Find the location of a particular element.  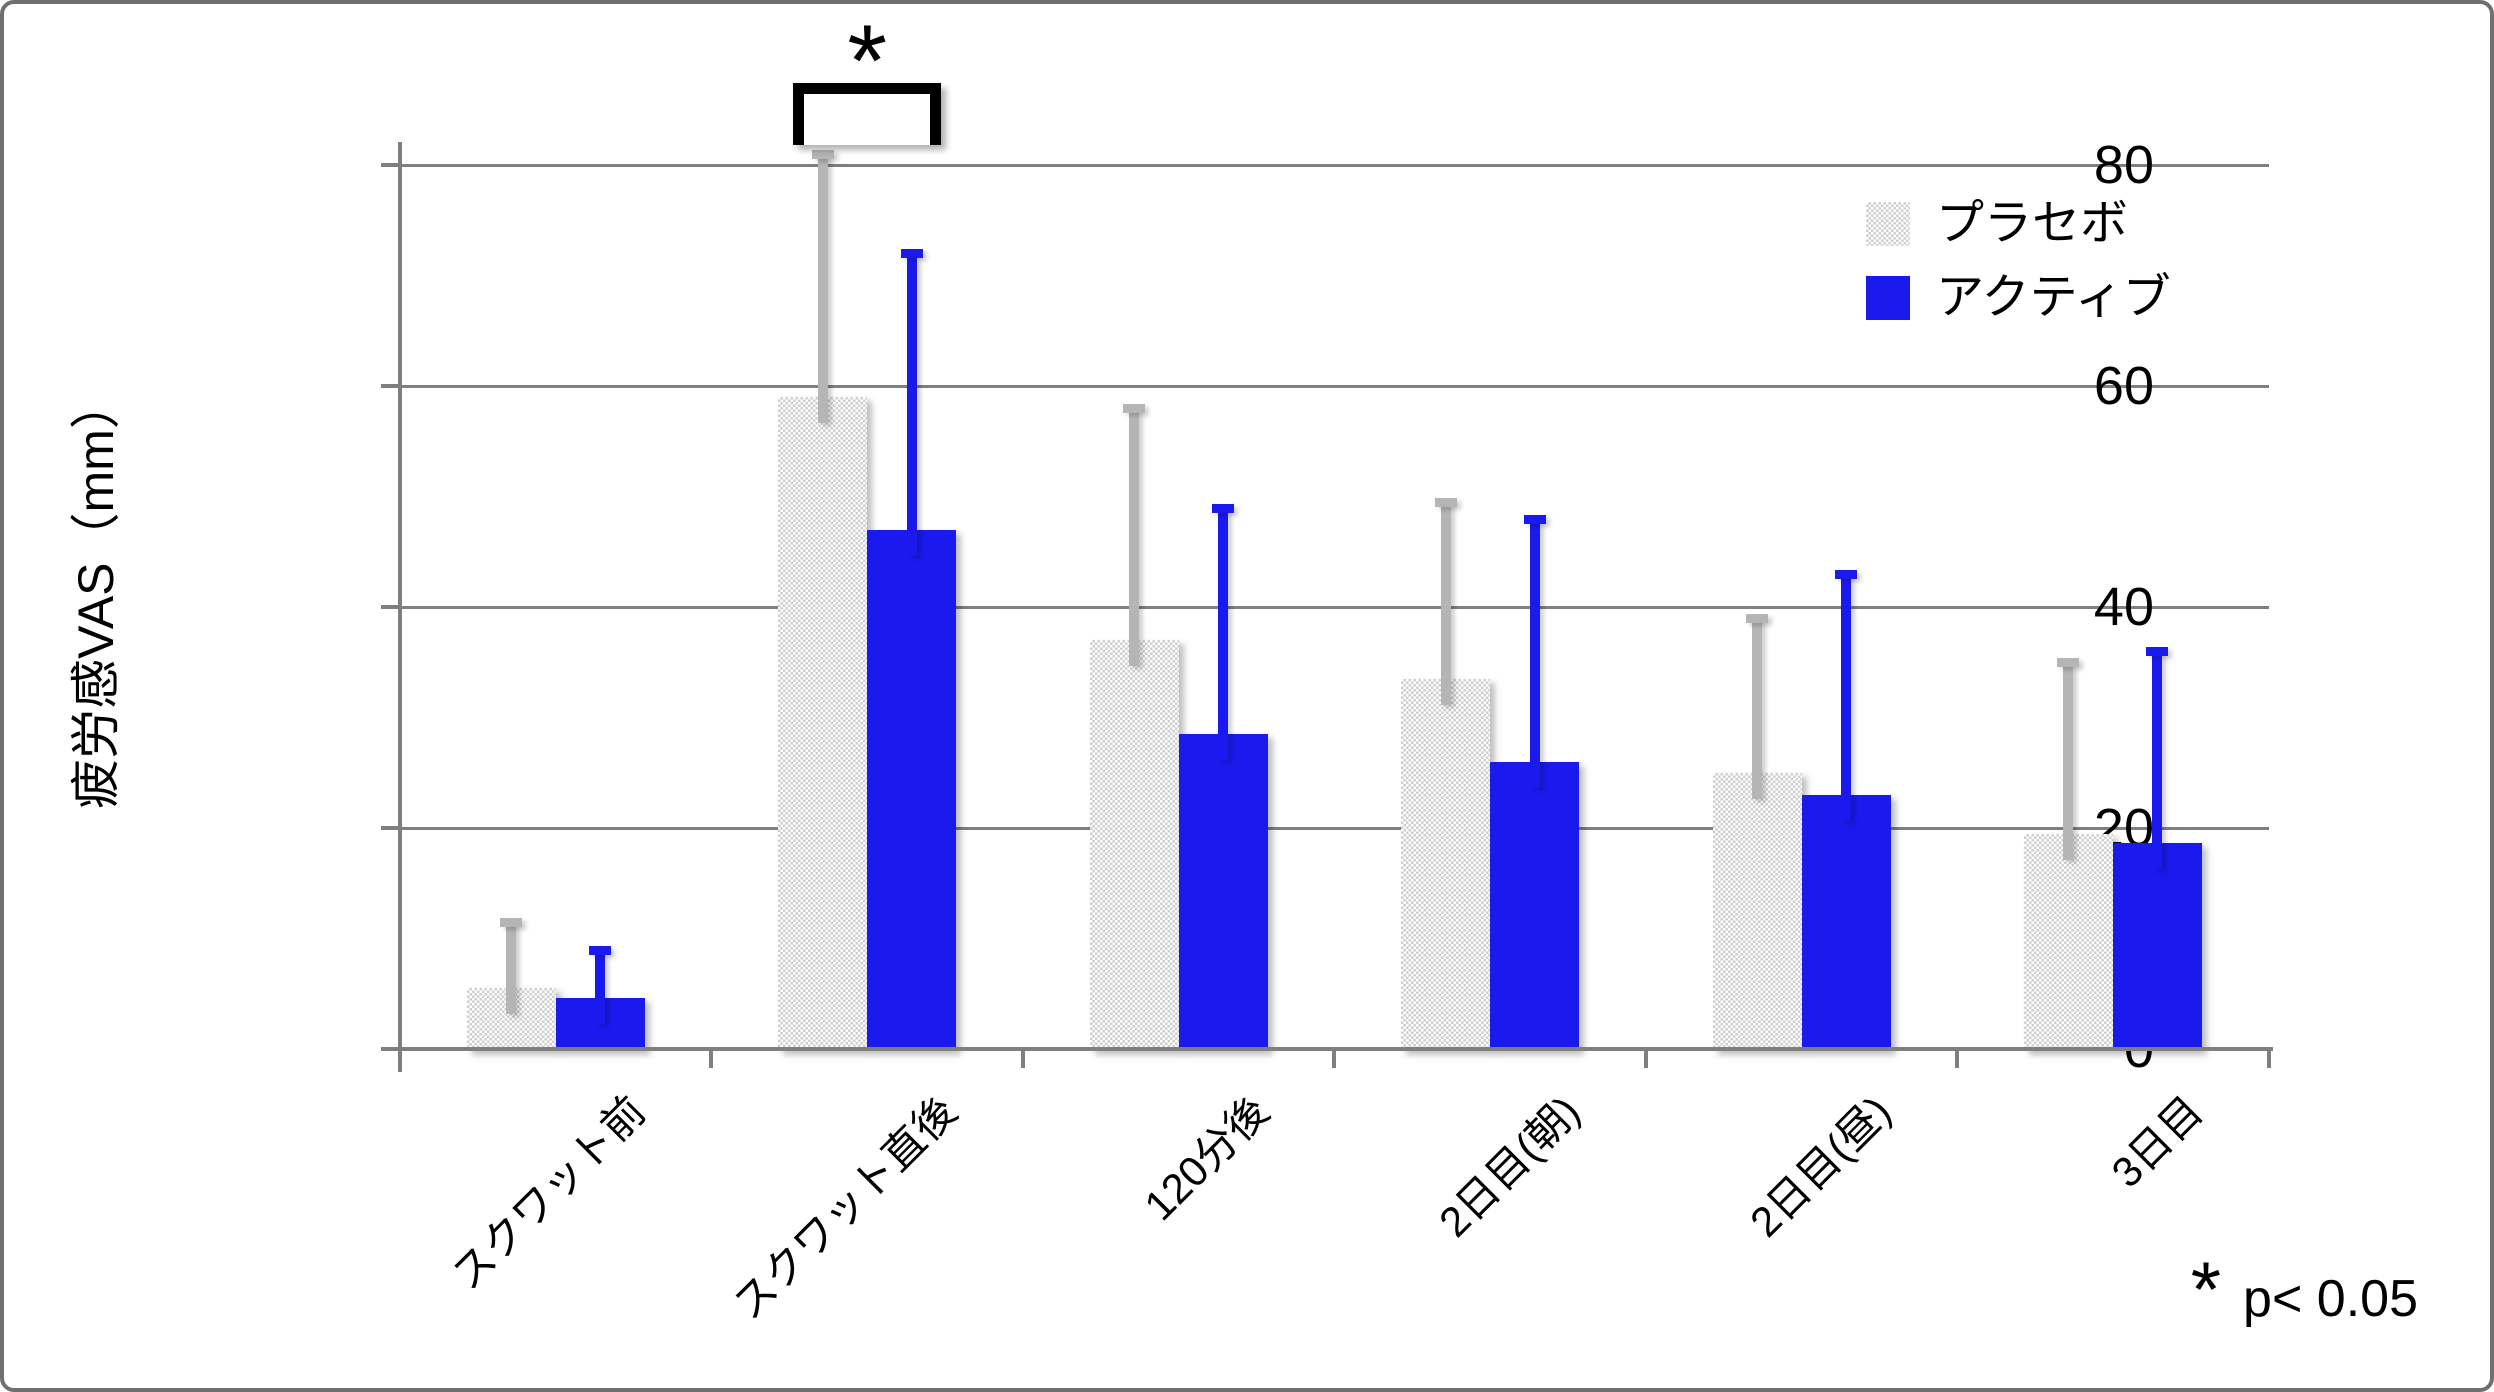

y-tick-label: 80 is located at coordinates (2123, 165).